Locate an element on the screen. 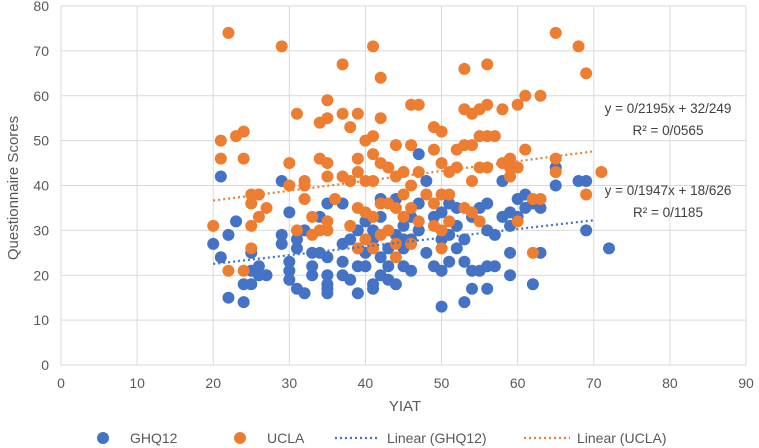 Image resolution: width=759 pixels, height=448 pixels. legend-linear-ucla-label: Linear (UCLA) is located at coordinates (621, 438).